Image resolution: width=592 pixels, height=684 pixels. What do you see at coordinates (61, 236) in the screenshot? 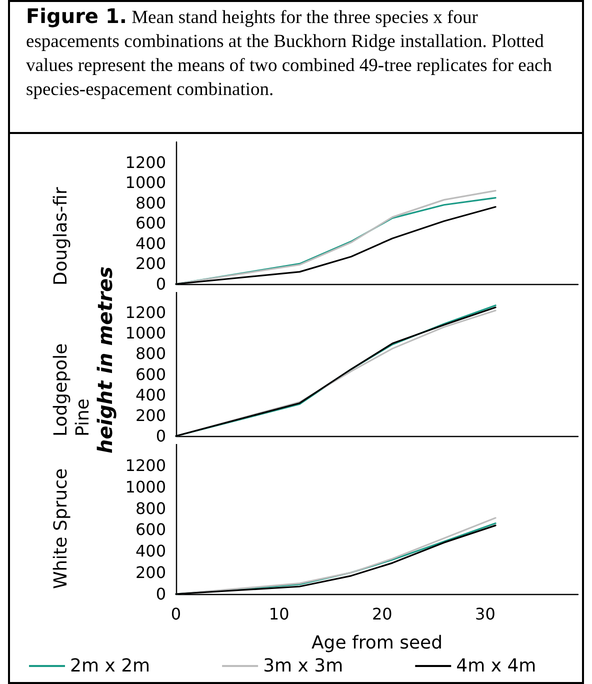
I see `text: Douglas-fir` at bounding box center [61, 236].